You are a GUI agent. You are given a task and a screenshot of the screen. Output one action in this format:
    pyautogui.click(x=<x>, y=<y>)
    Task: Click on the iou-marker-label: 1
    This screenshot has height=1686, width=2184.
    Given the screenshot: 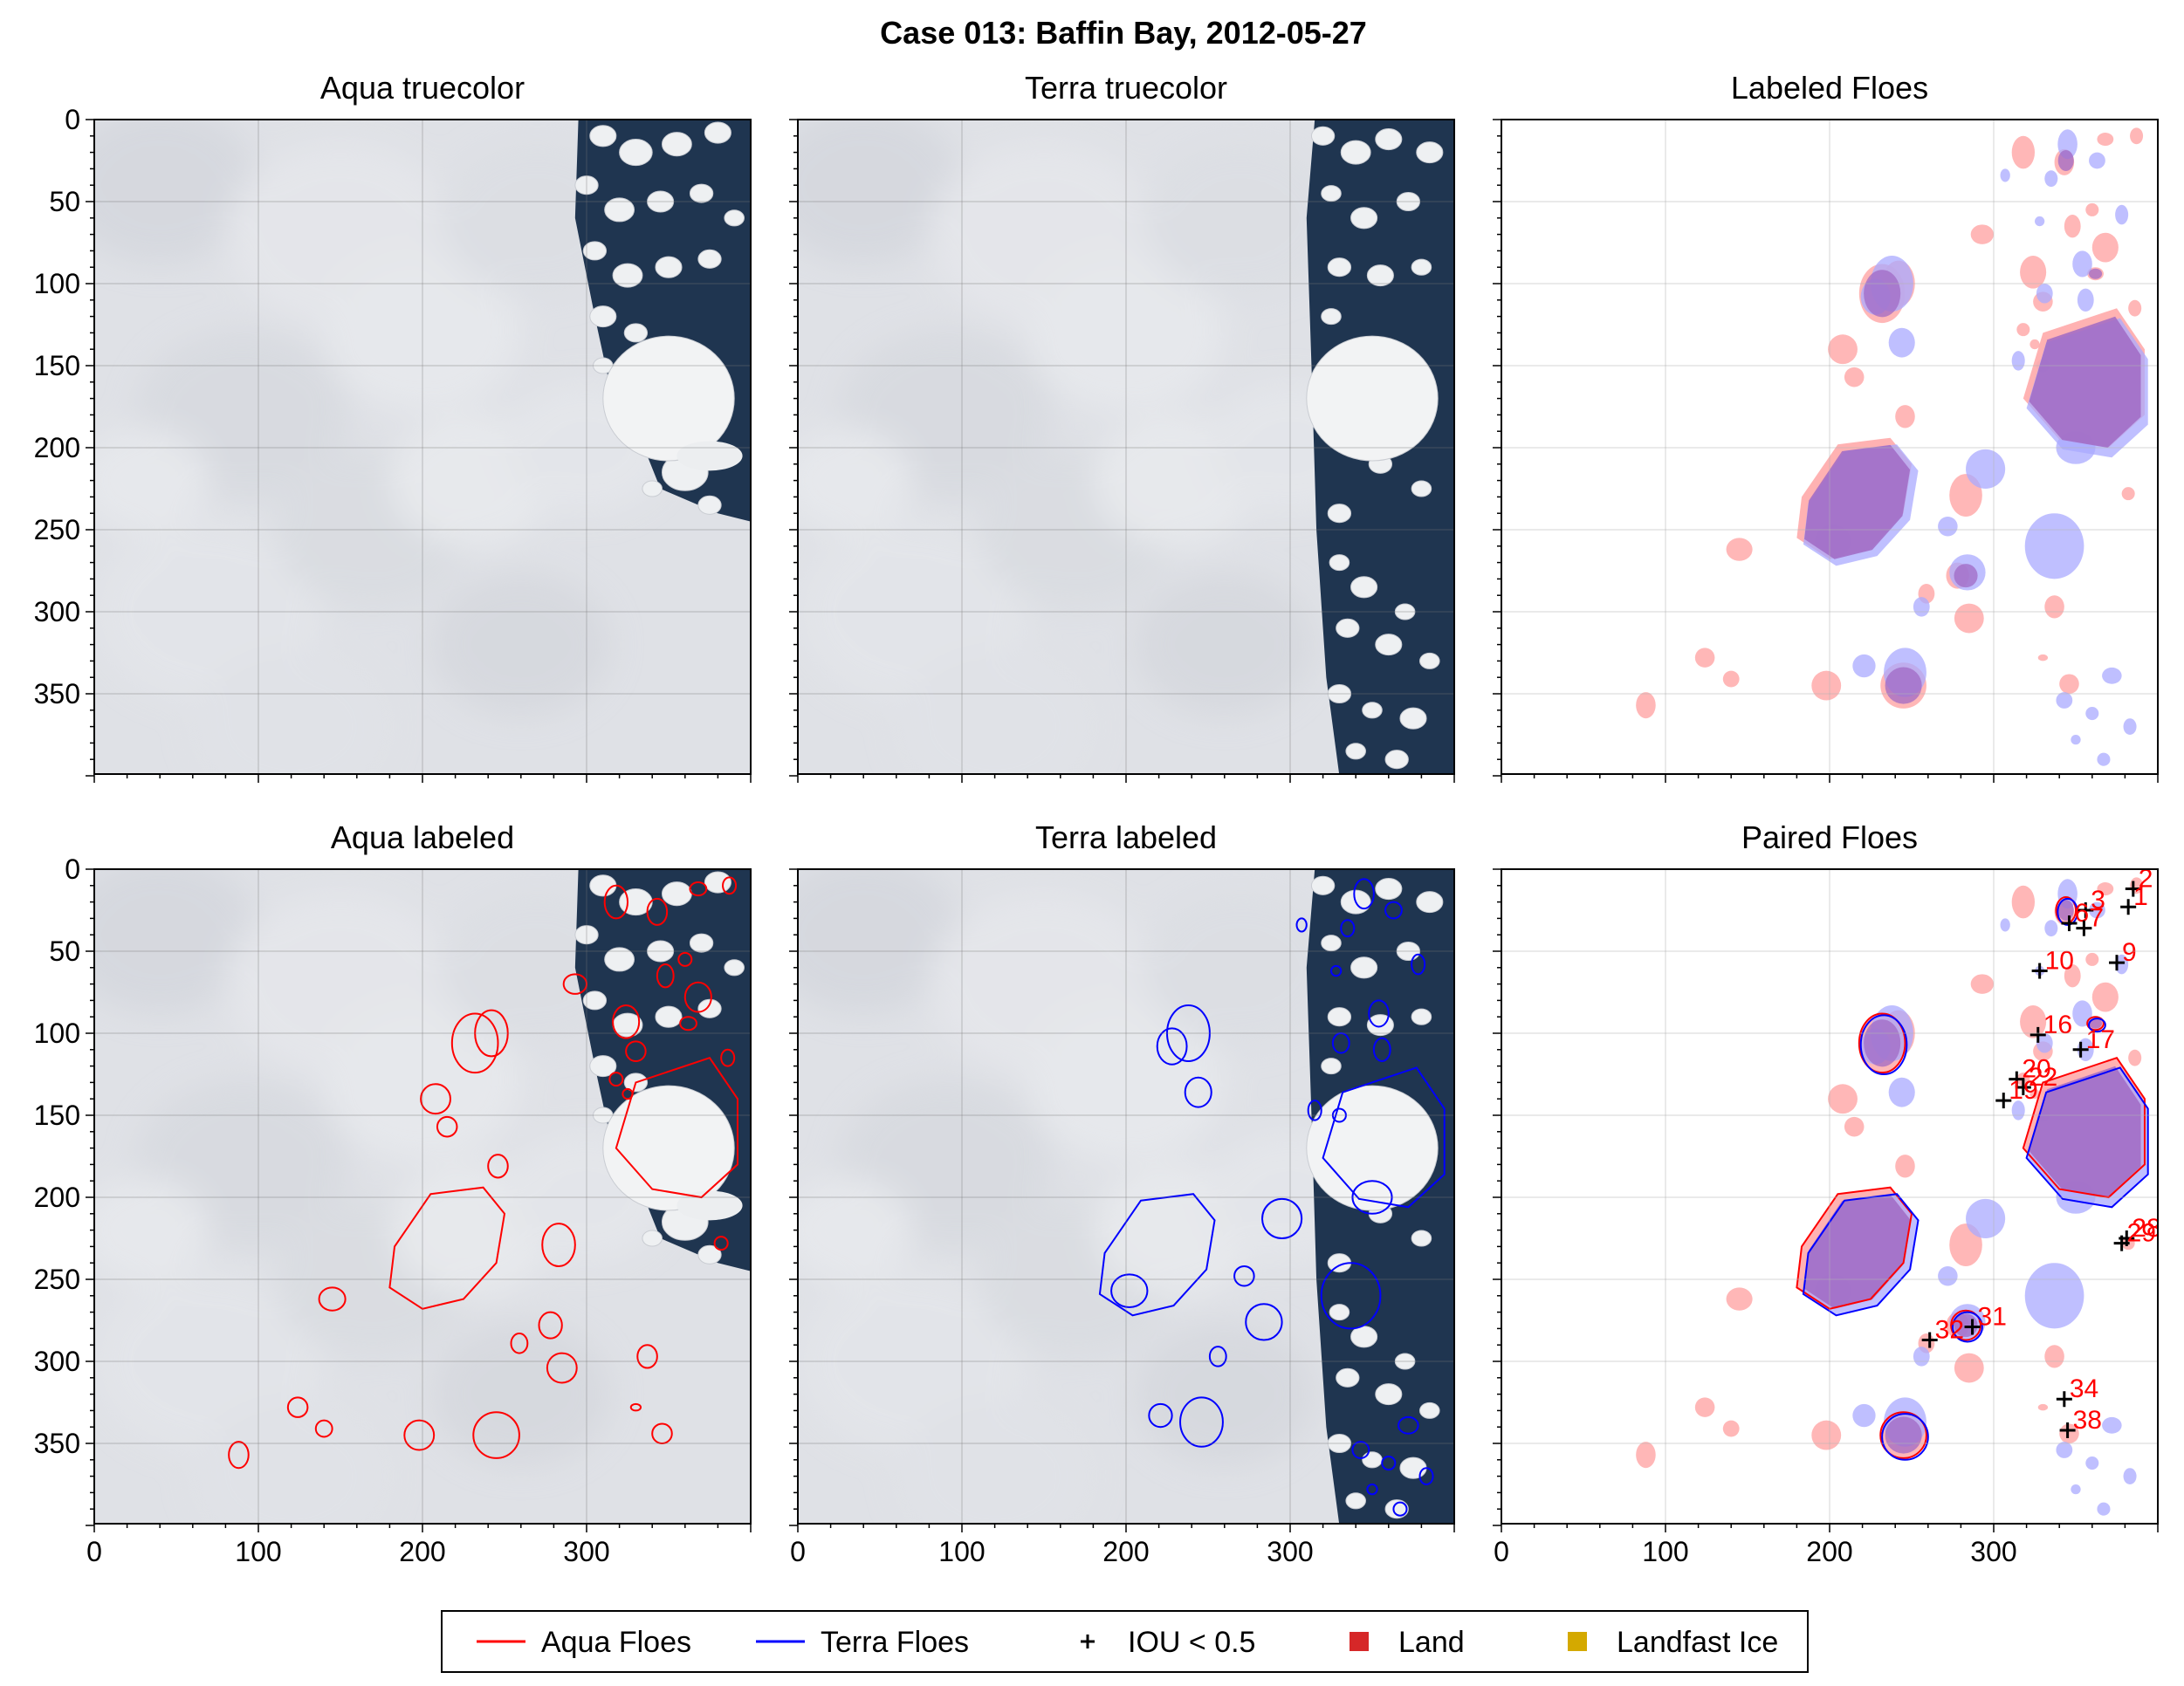 What is the action you would take?
    pyautogui.click(x=2140, y=897)
    